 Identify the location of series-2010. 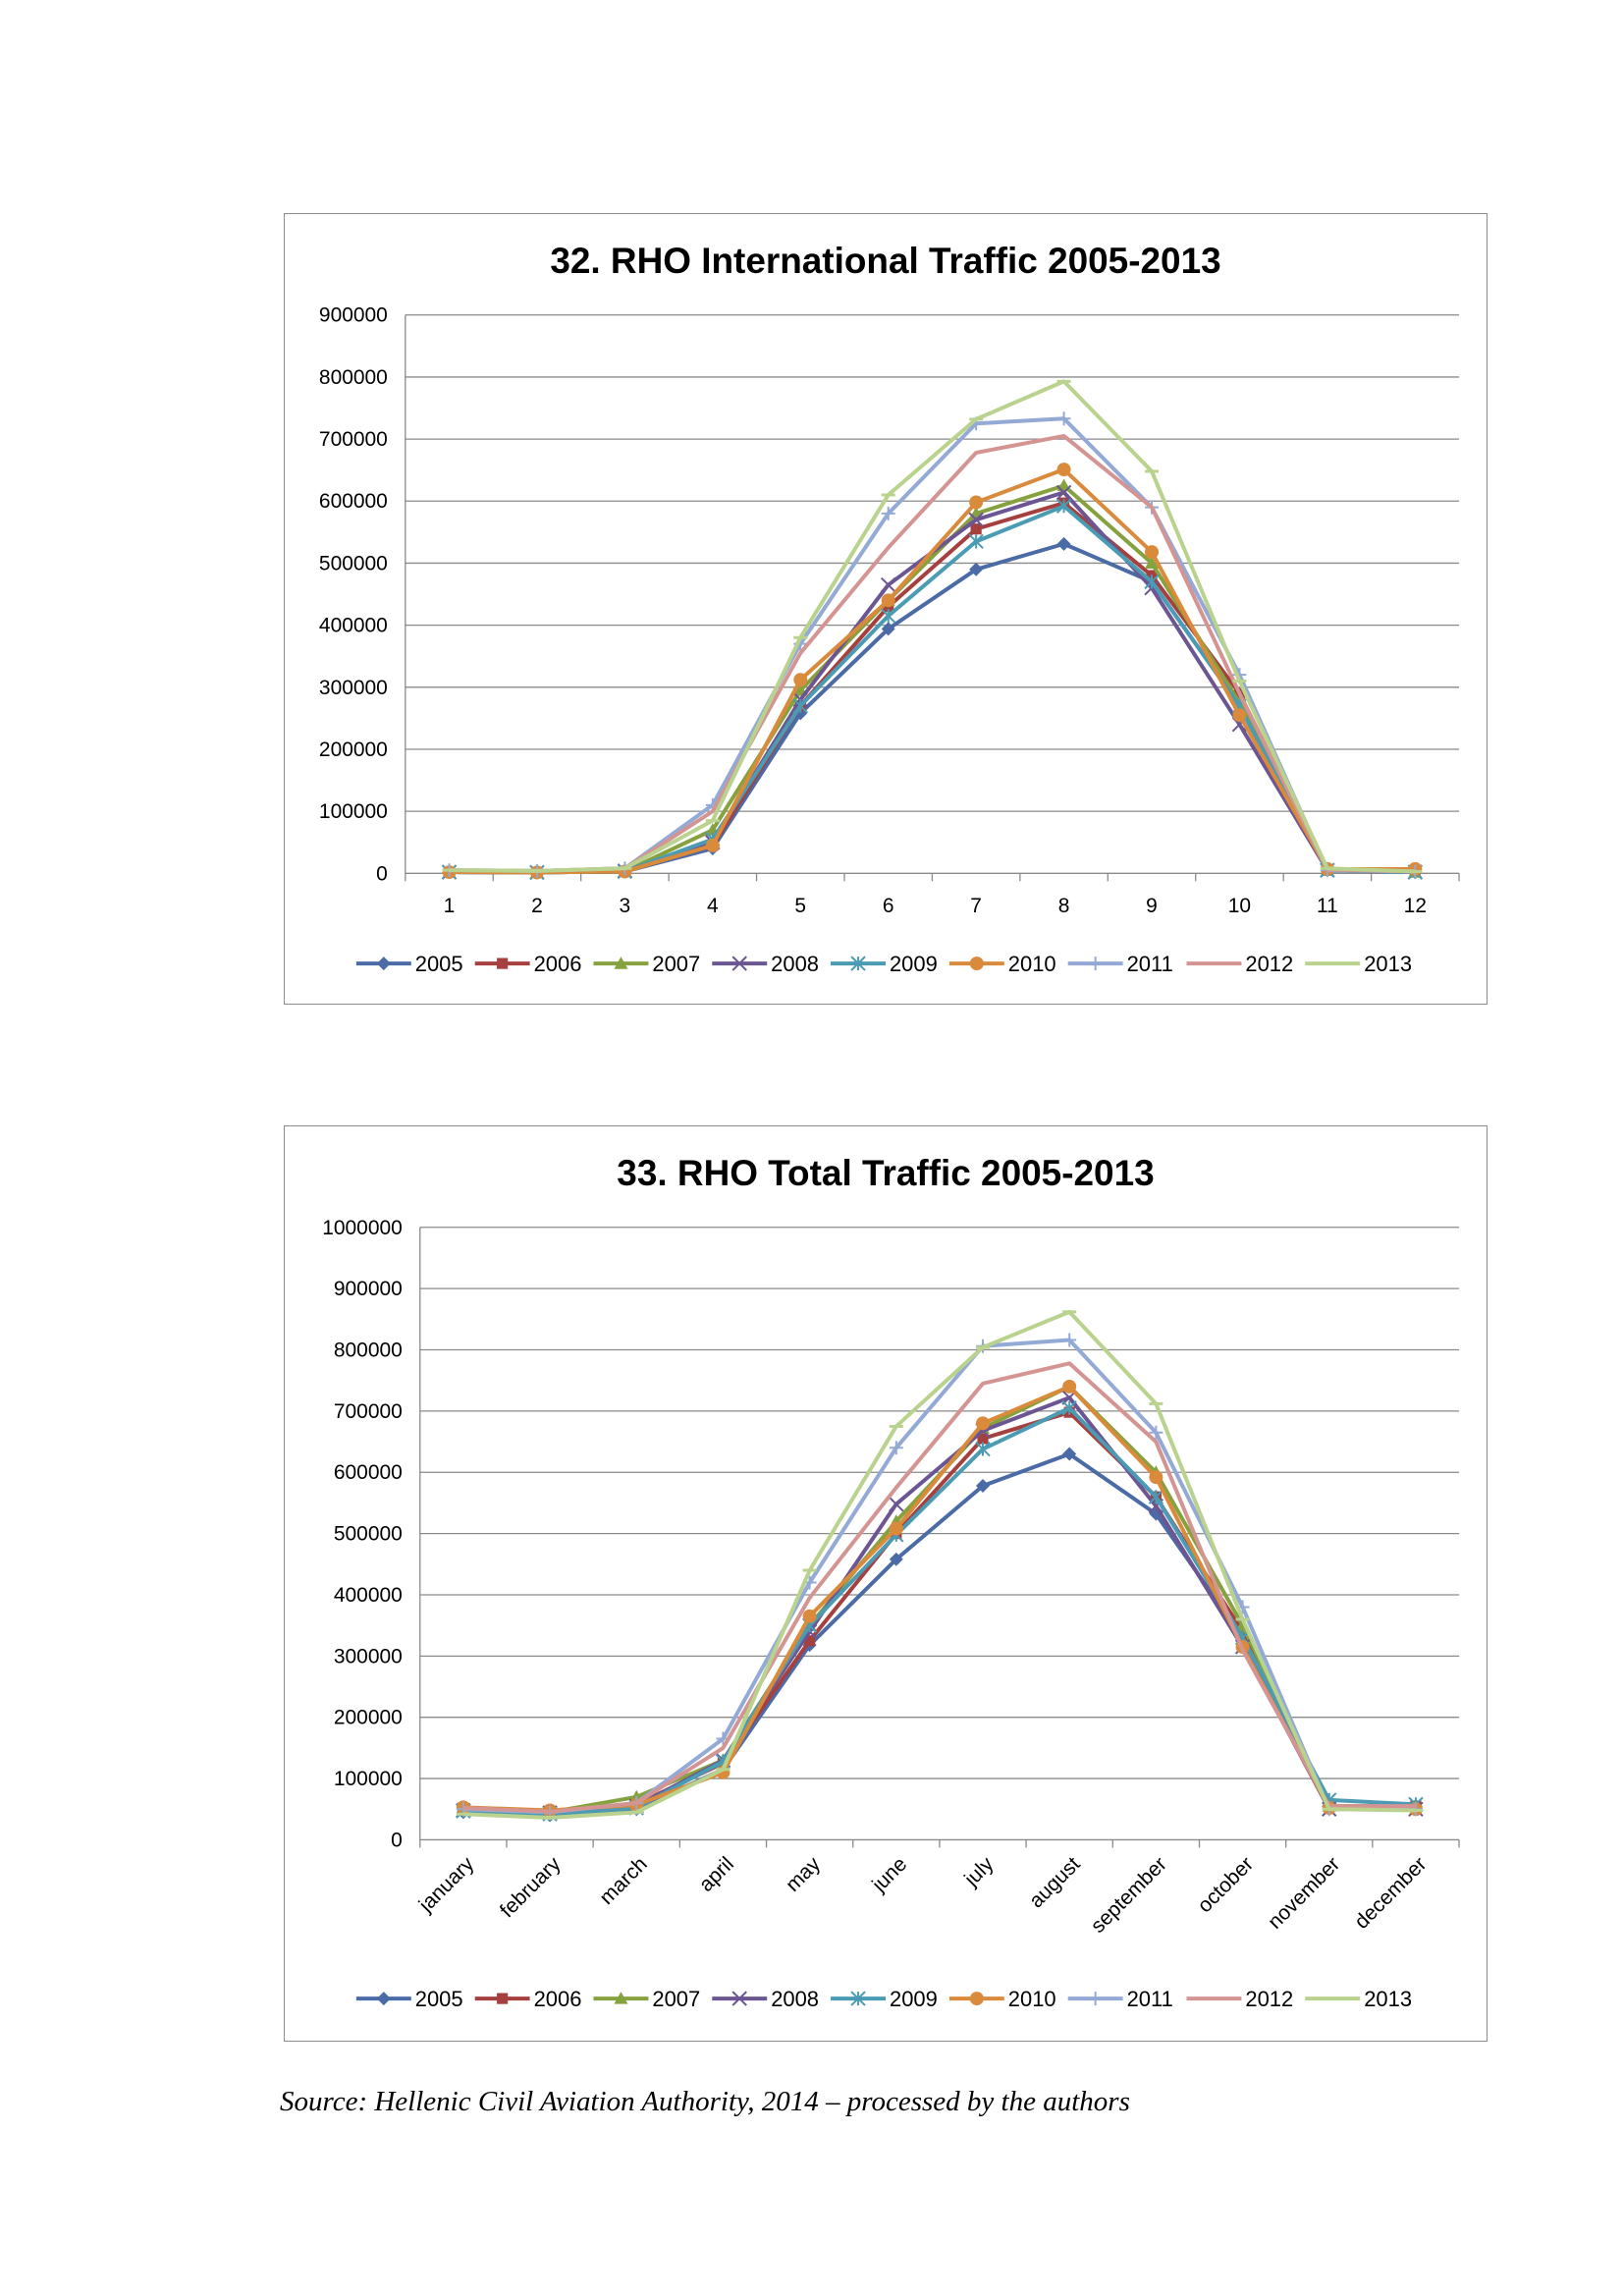
(932, 671).